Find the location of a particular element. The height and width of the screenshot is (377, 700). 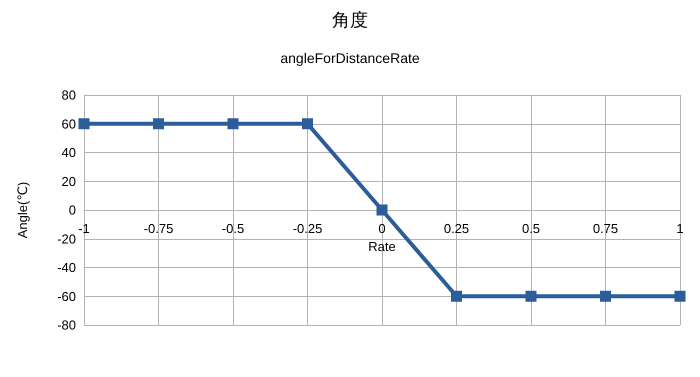

y-tick-label: 20 is located at coordinates (69, 181).